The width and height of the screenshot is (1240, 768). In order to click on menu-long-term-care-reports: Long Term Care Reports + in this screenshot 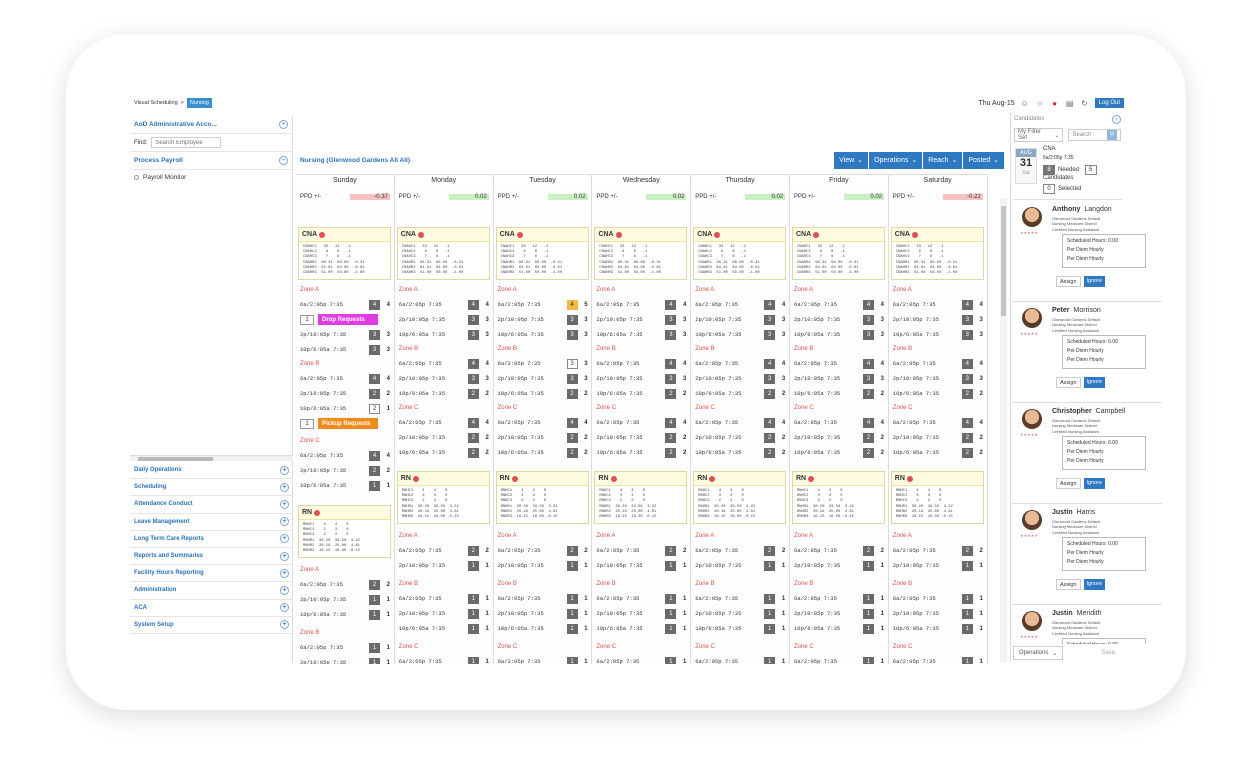, I will do `click(211, 539)`.